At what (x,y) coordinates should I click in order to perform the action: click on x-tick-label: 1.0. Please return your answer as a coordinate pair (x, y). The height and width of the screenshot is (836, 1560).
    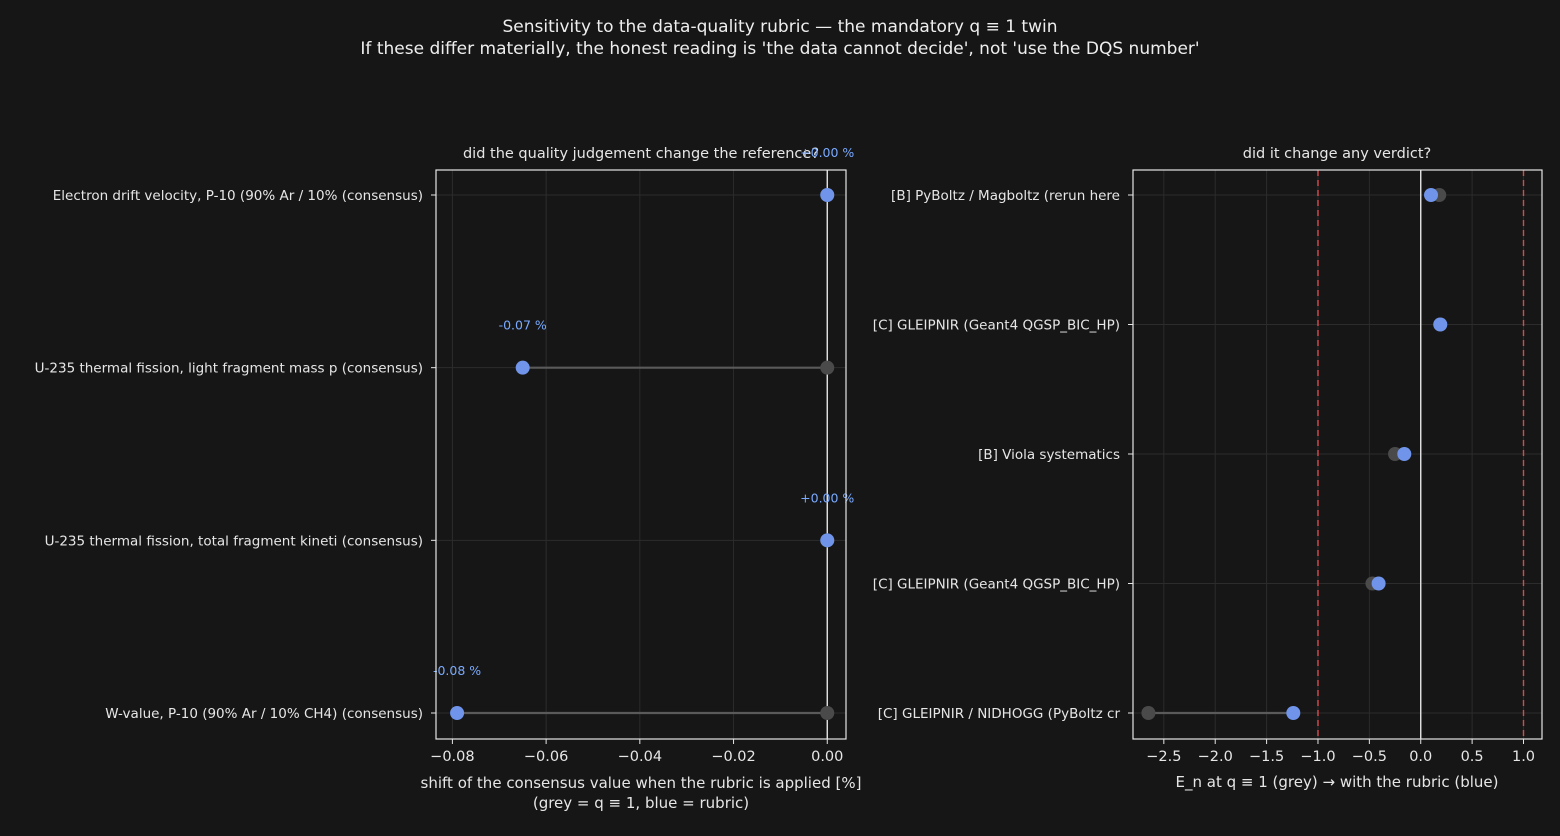
    Looking at the image, I should click on (1523, 757).